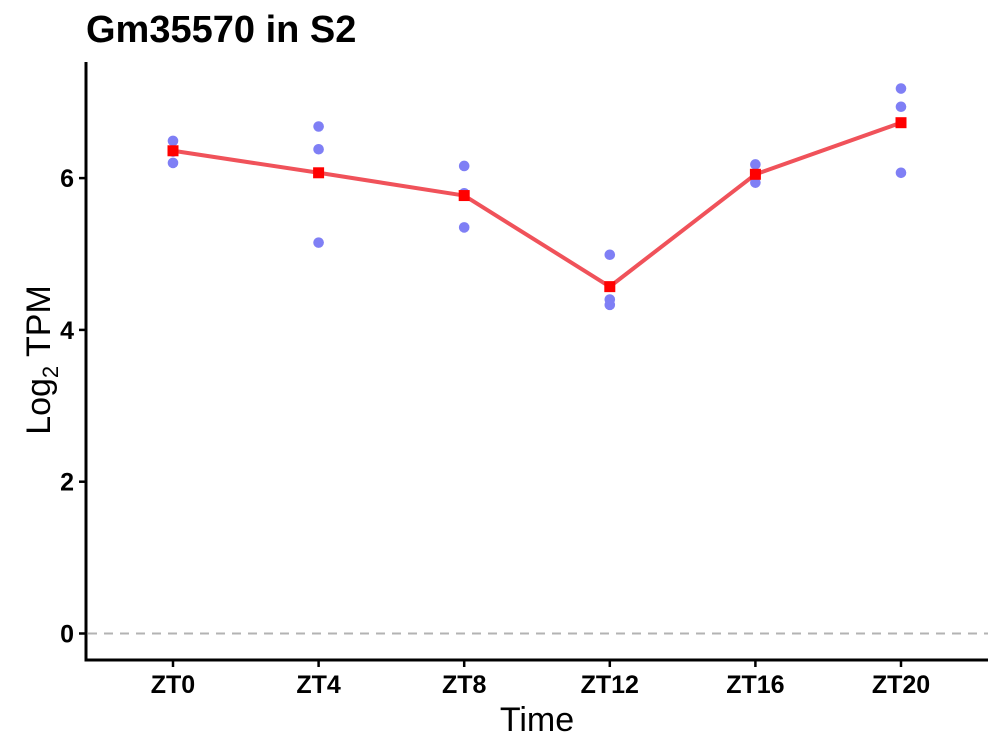  What do you see at coordinates (50, 372) in the screenshot?
I see `y-axis-title-subscript: 2` at bounding box center [50, 372].